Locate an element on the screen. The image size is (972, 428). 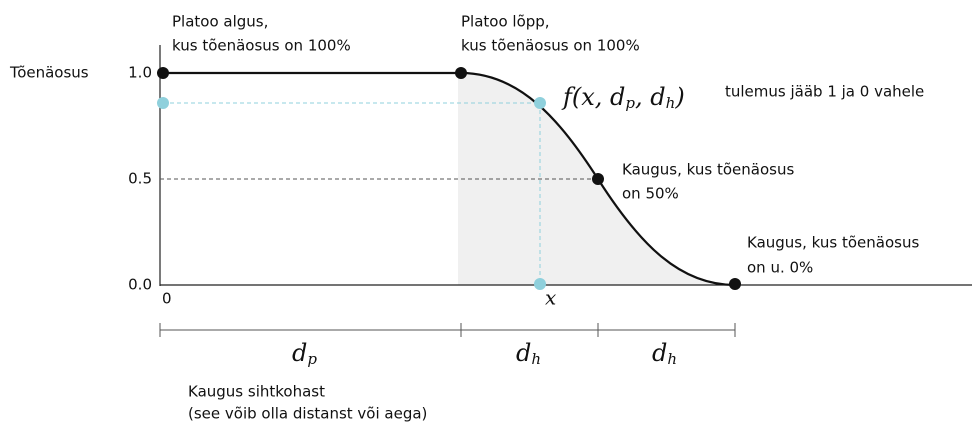
tick: 0.5 is located at coordinates (140, 179).